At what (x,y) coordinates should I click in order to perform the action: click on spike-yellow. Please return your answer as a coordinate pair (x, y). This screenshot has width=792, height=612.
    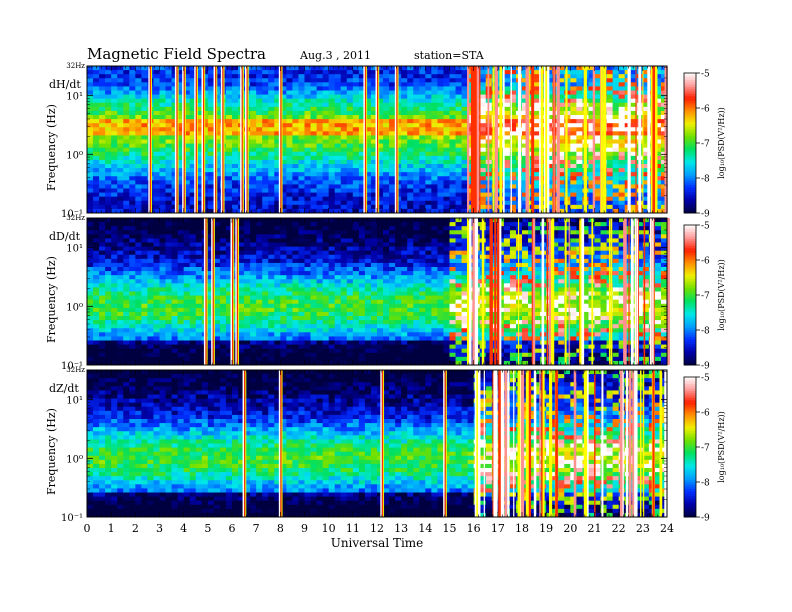
    Looking at the image, I should click on (379, 139).